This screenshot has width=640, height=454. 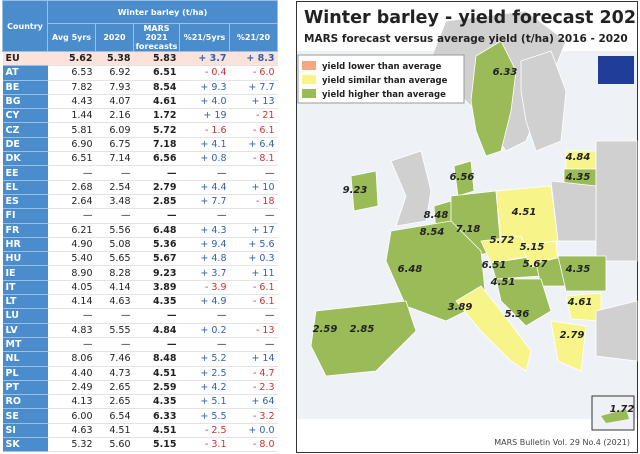 What do you see at coordinates (71, 202) in the screenshot?
I see `table-cell: 2.64` at bounding box center [71, 202].